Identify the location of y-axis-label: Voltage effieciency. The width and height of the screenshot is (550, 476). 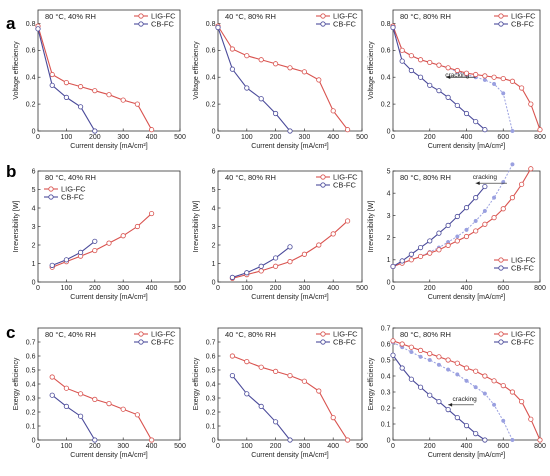
(16, 70).